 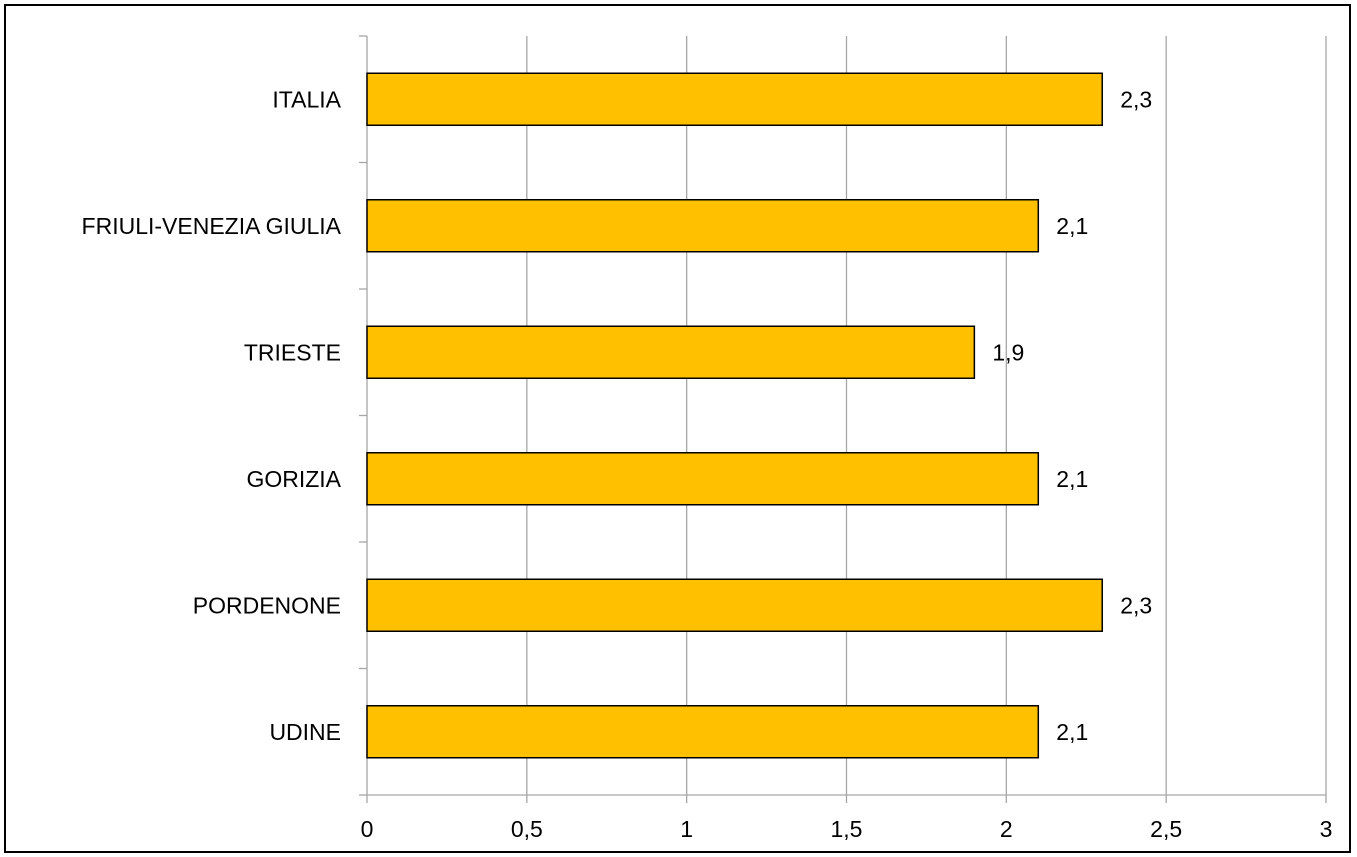 What do you see at coordinates (292, 352) in the screenshot?
I see `category-label: TRIESTE` at bounding box center [292, 352].